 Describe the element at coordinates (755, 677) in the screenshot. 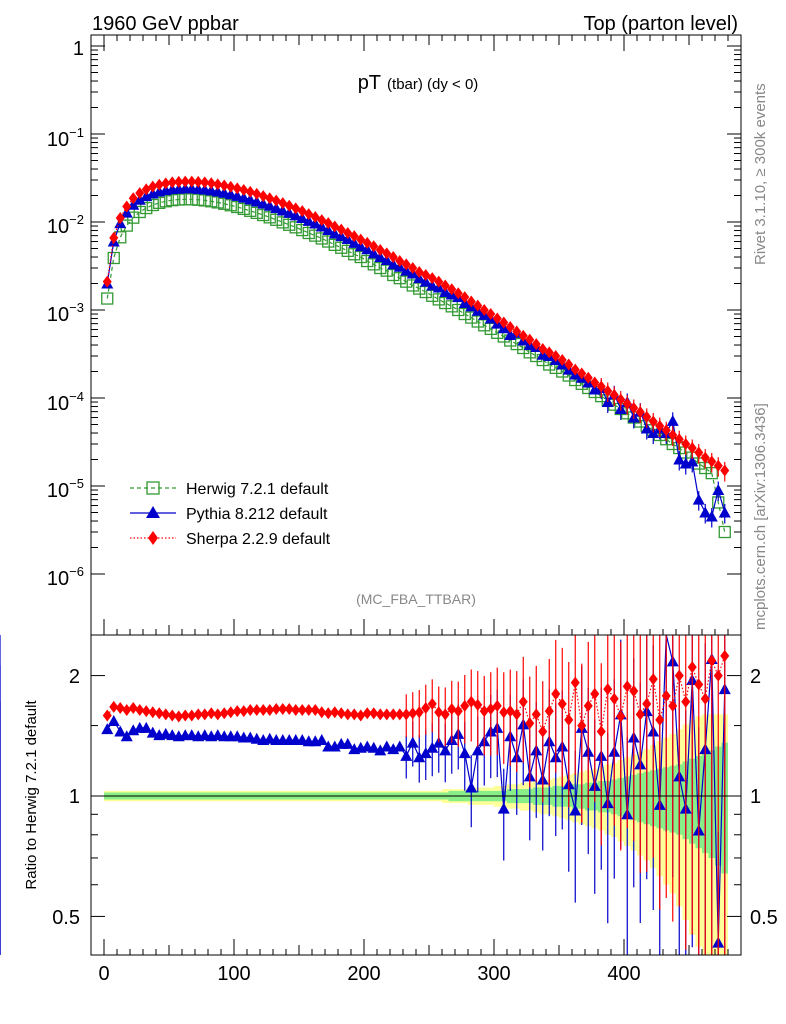

I see `ratio-y-tick-2-right: 2` at that location.